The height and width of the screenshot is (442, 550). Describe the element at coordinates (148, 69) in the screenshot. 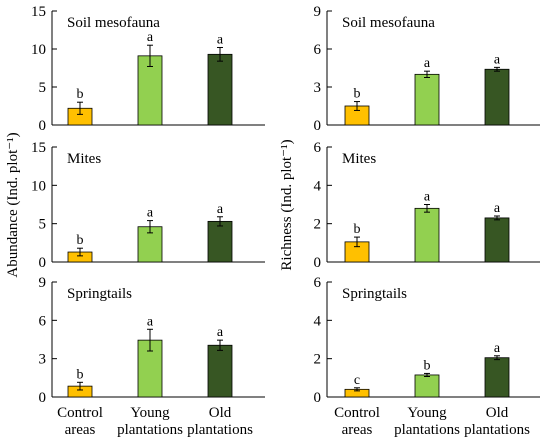

I see `chart-panel: 0 5 10 15 Soil mesofauna b a a` at that location.